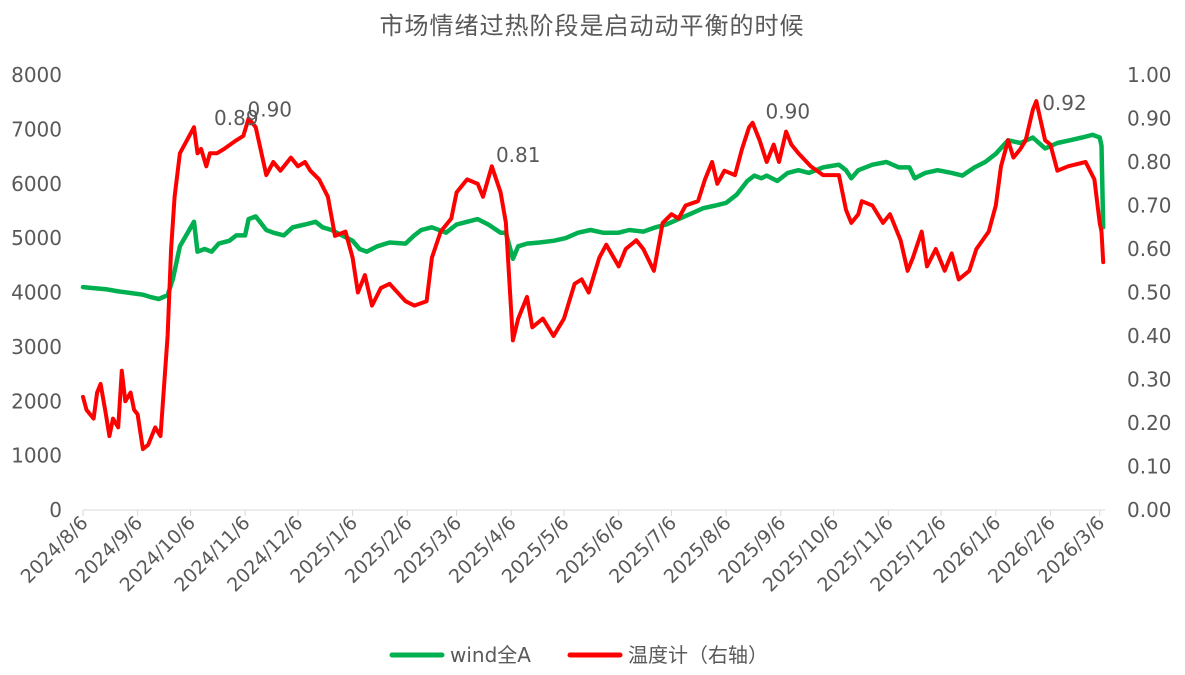  I want to click on y-right-tick-label: 0.90, so click(1149, 119).